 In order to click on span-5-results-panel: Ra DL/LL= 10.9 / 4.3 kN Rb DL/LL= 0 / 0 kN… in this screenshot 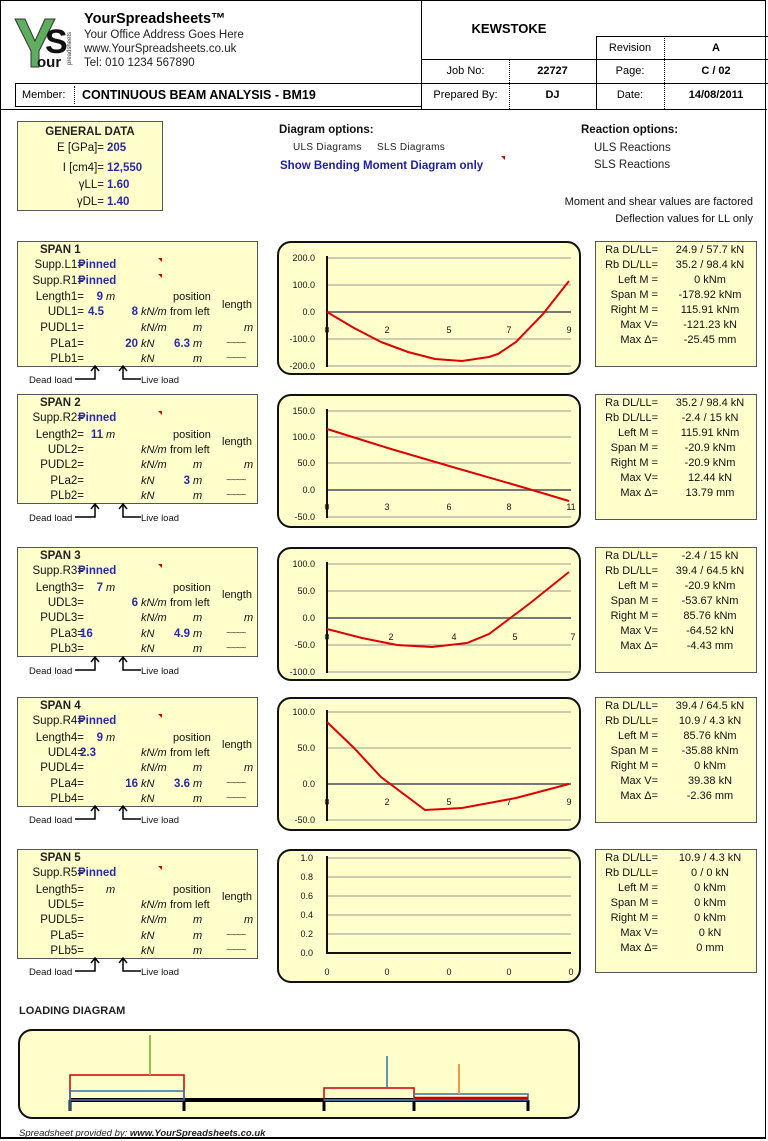, I will do `click(676, 911)`.